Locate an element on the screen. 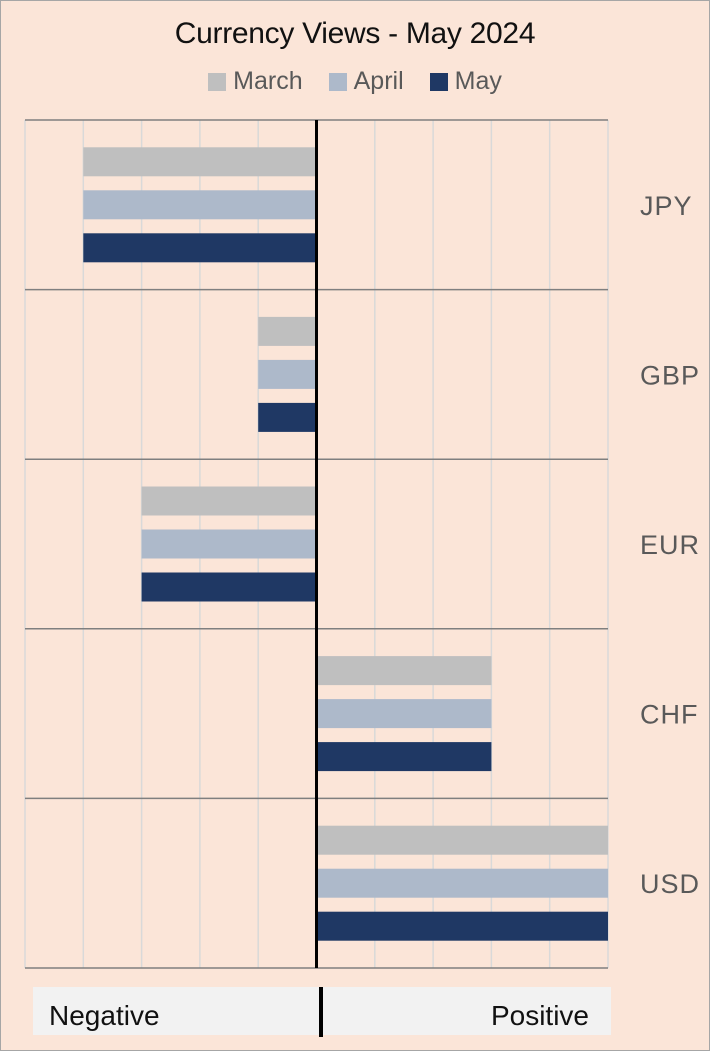 This screenshot has height=1051, width=710. category-label-chf: CHF is located at coordinates (669, 715).